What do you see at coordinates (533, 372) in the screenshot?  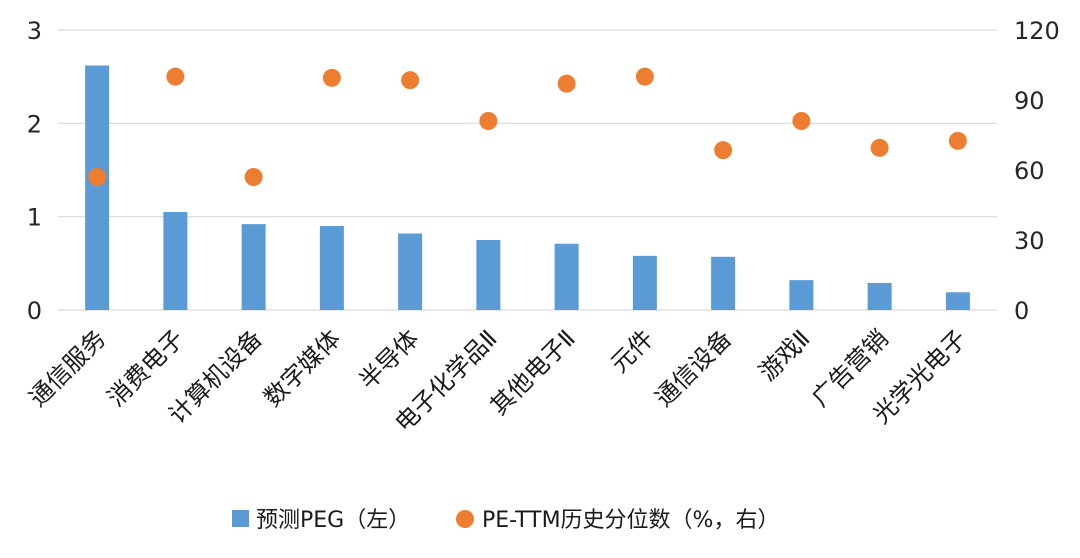 I see `category-label: 其他电子Ⅱ` at bounding box center [533, 372].